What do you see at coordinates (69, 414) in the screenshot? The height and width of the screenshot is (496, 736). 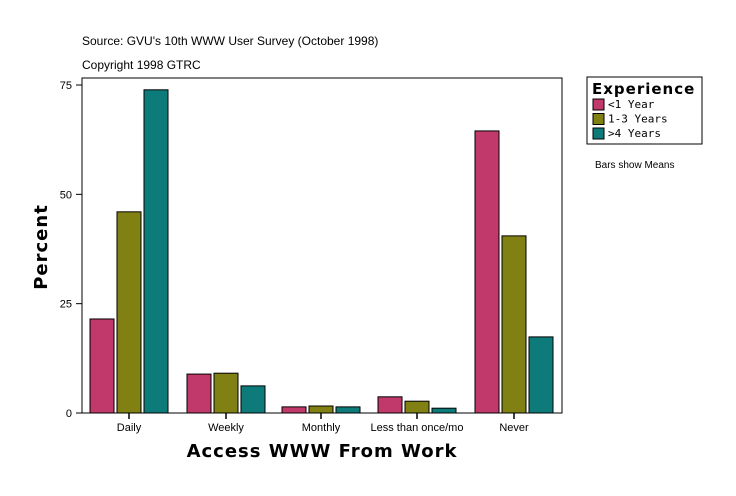 I see `y-tick-label: 0` at bounding box center [69, 414].